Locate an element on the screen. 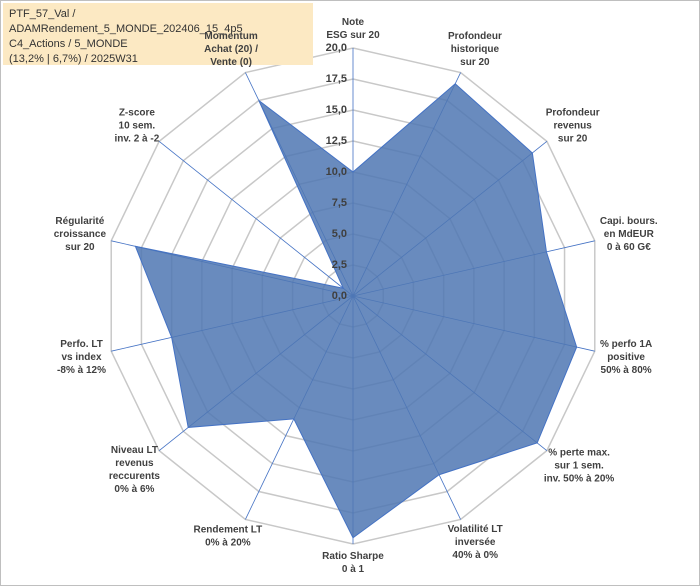 The image size is (700, 586). category-label: Rendement LT 0% à 20% is located at coordinates (228, 536).